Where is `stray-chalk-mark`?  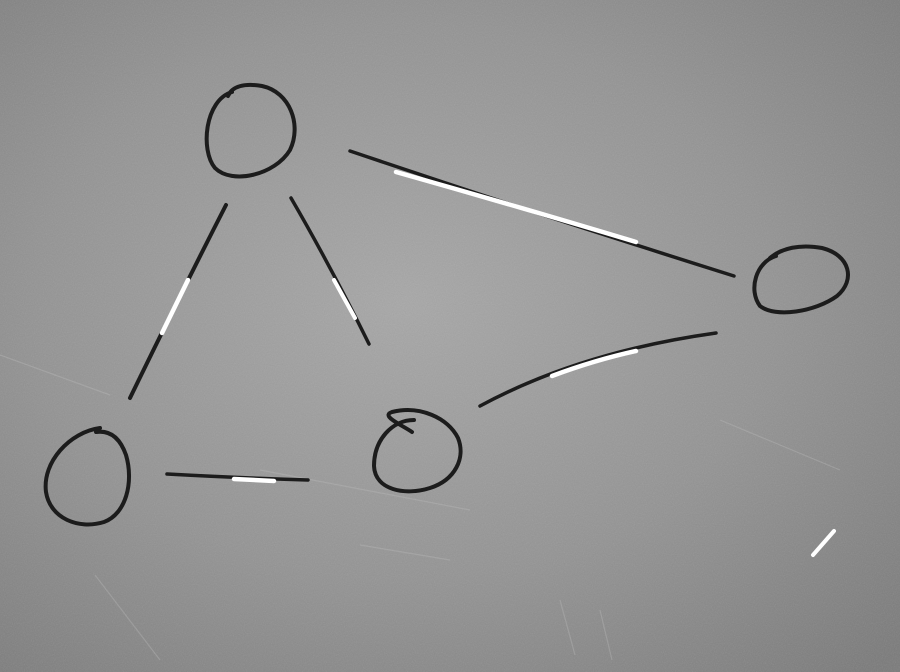 stray-chalk-mark is located at coordinates (823, 543).